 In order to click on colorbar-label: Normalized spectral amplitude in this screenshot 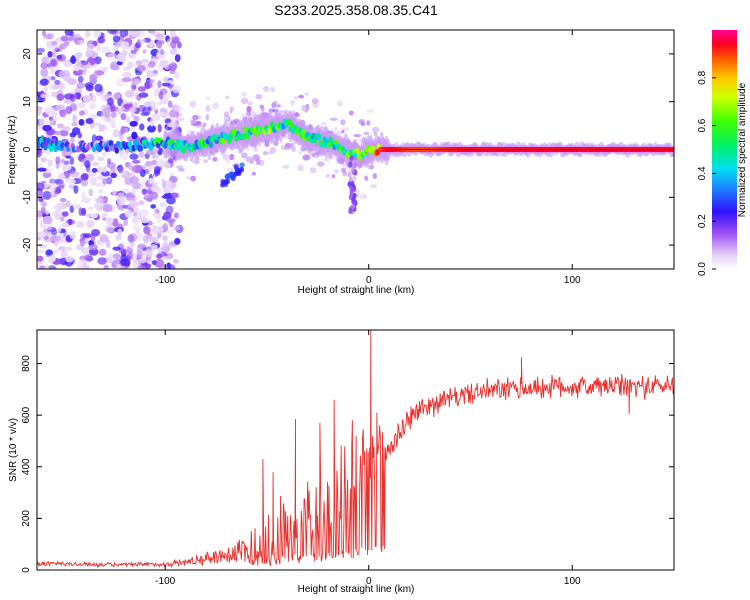, I will do `click(742, 149)`.